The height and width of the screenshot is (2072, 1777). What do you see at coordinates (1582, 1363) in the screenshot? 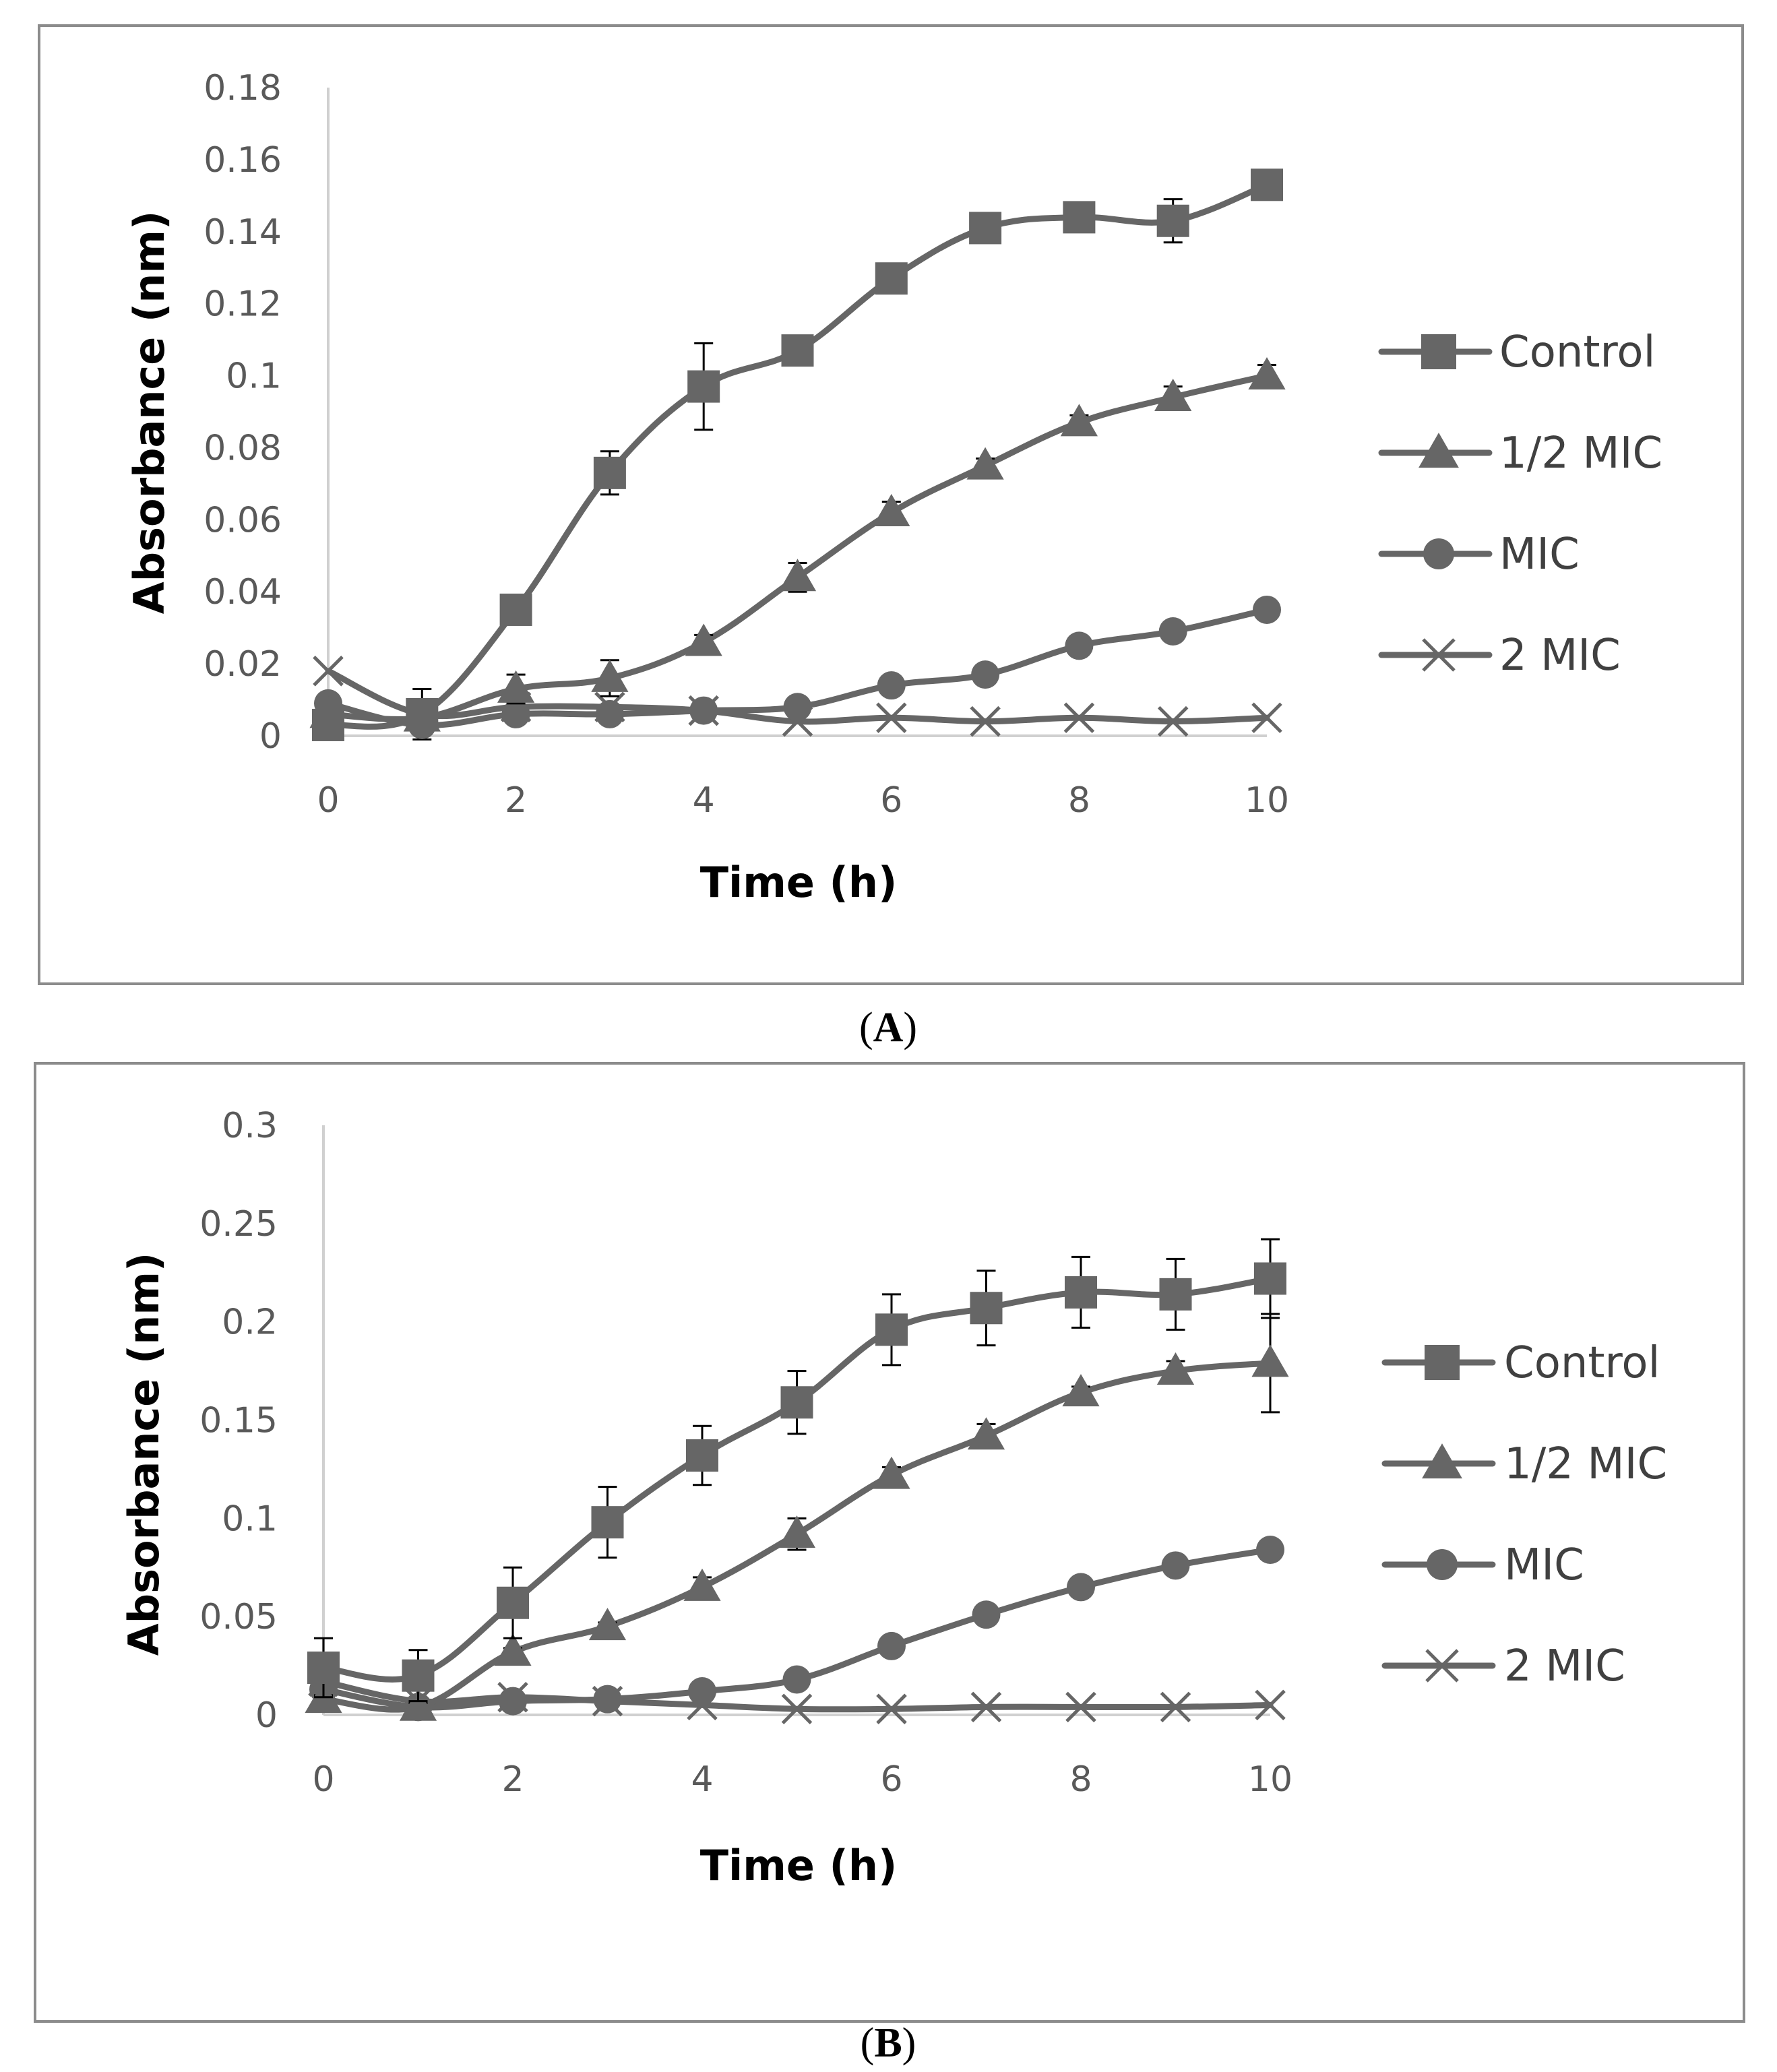
I see `panel-b-legend-label-control: Control` at bounding box center [1582, 1363].